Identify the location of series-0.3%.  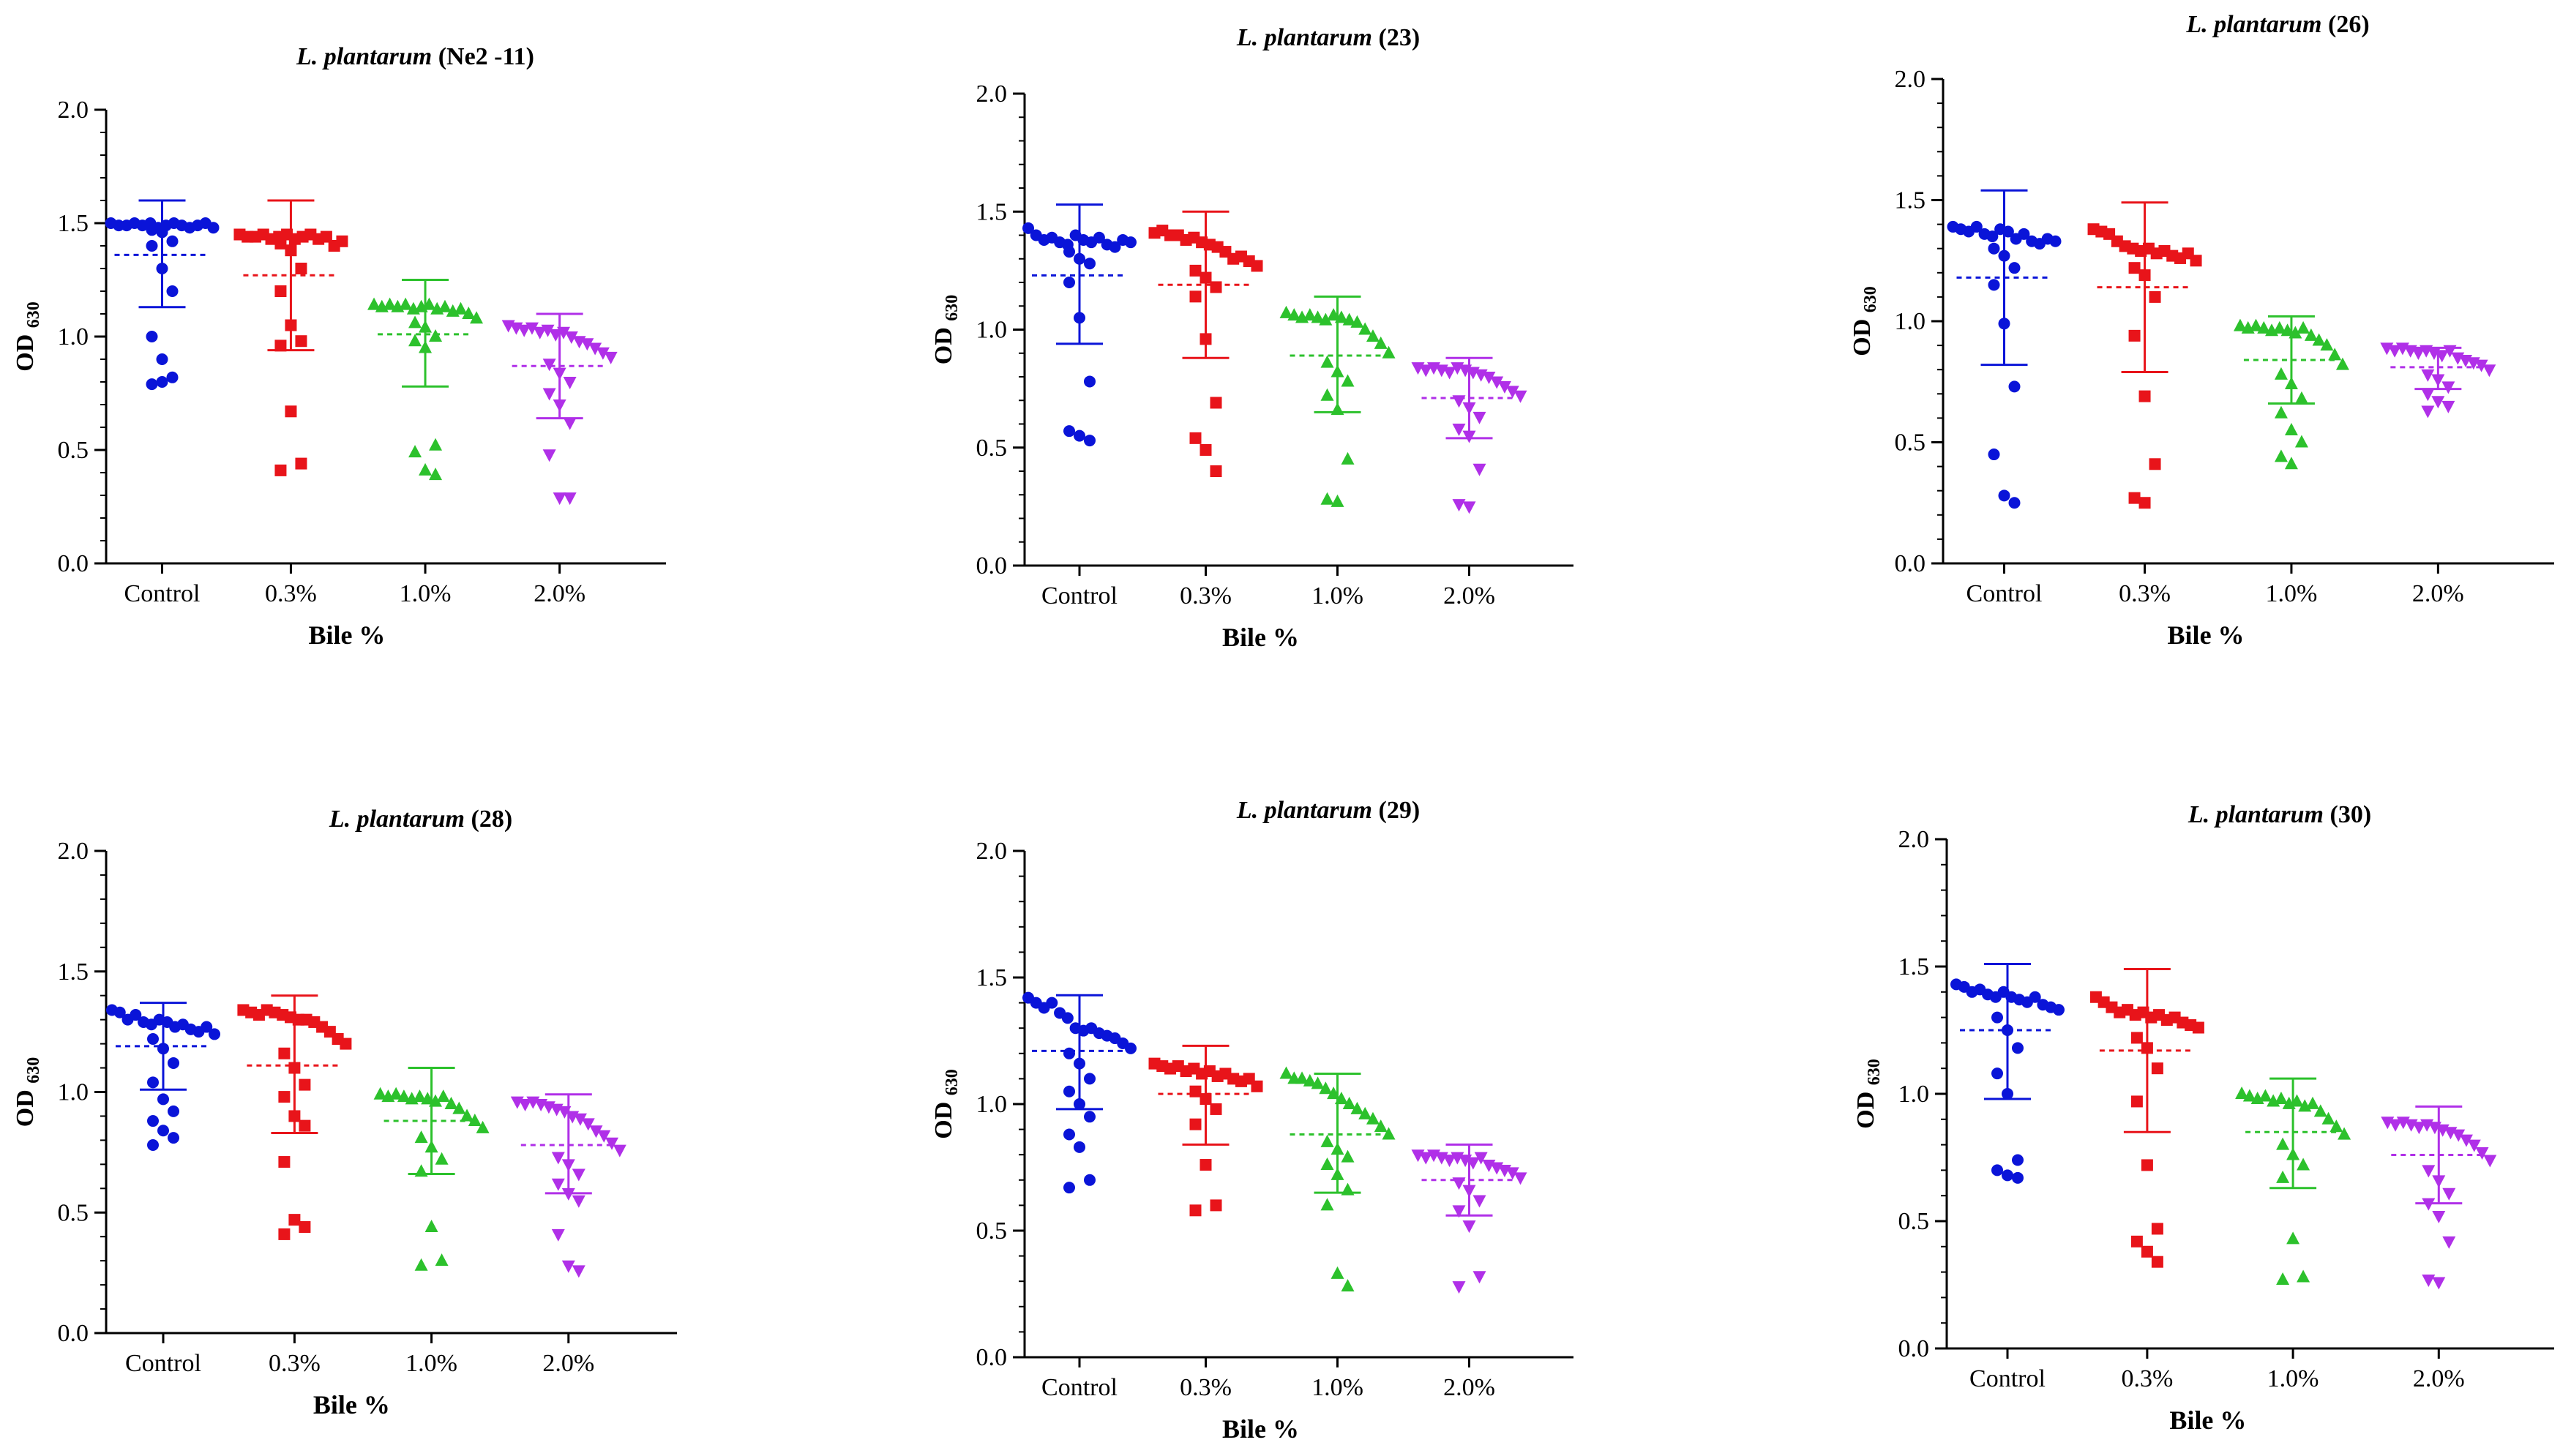
(294, 1117).